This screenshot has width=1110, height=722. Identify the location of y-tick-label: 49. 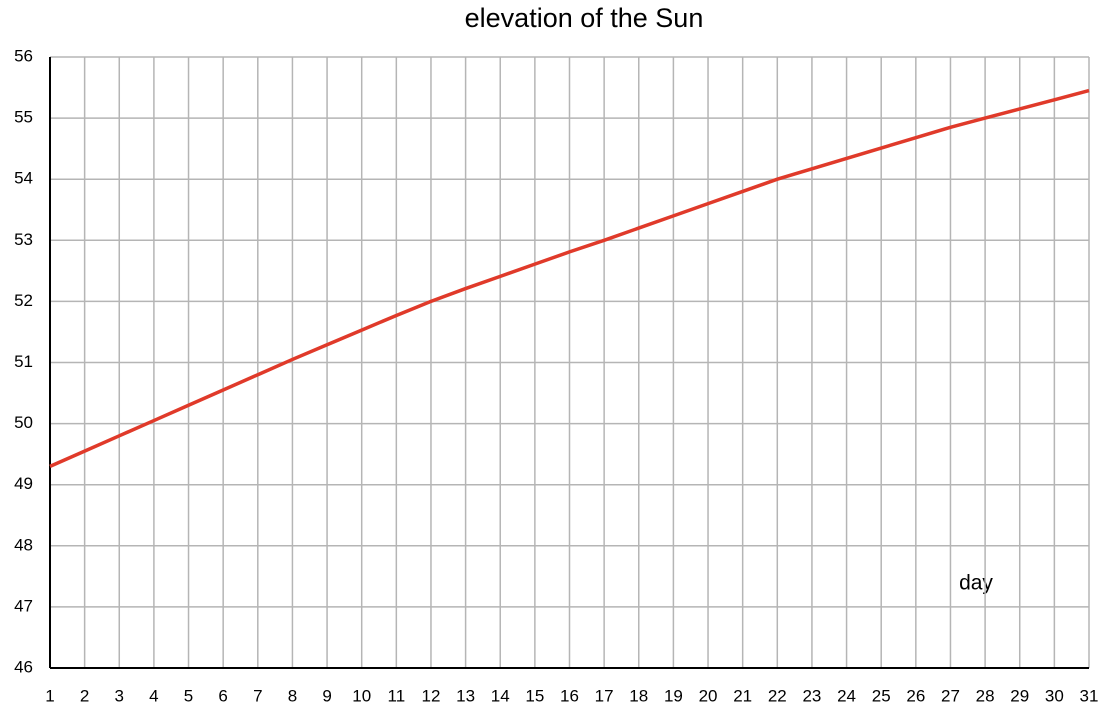
(23, 483).